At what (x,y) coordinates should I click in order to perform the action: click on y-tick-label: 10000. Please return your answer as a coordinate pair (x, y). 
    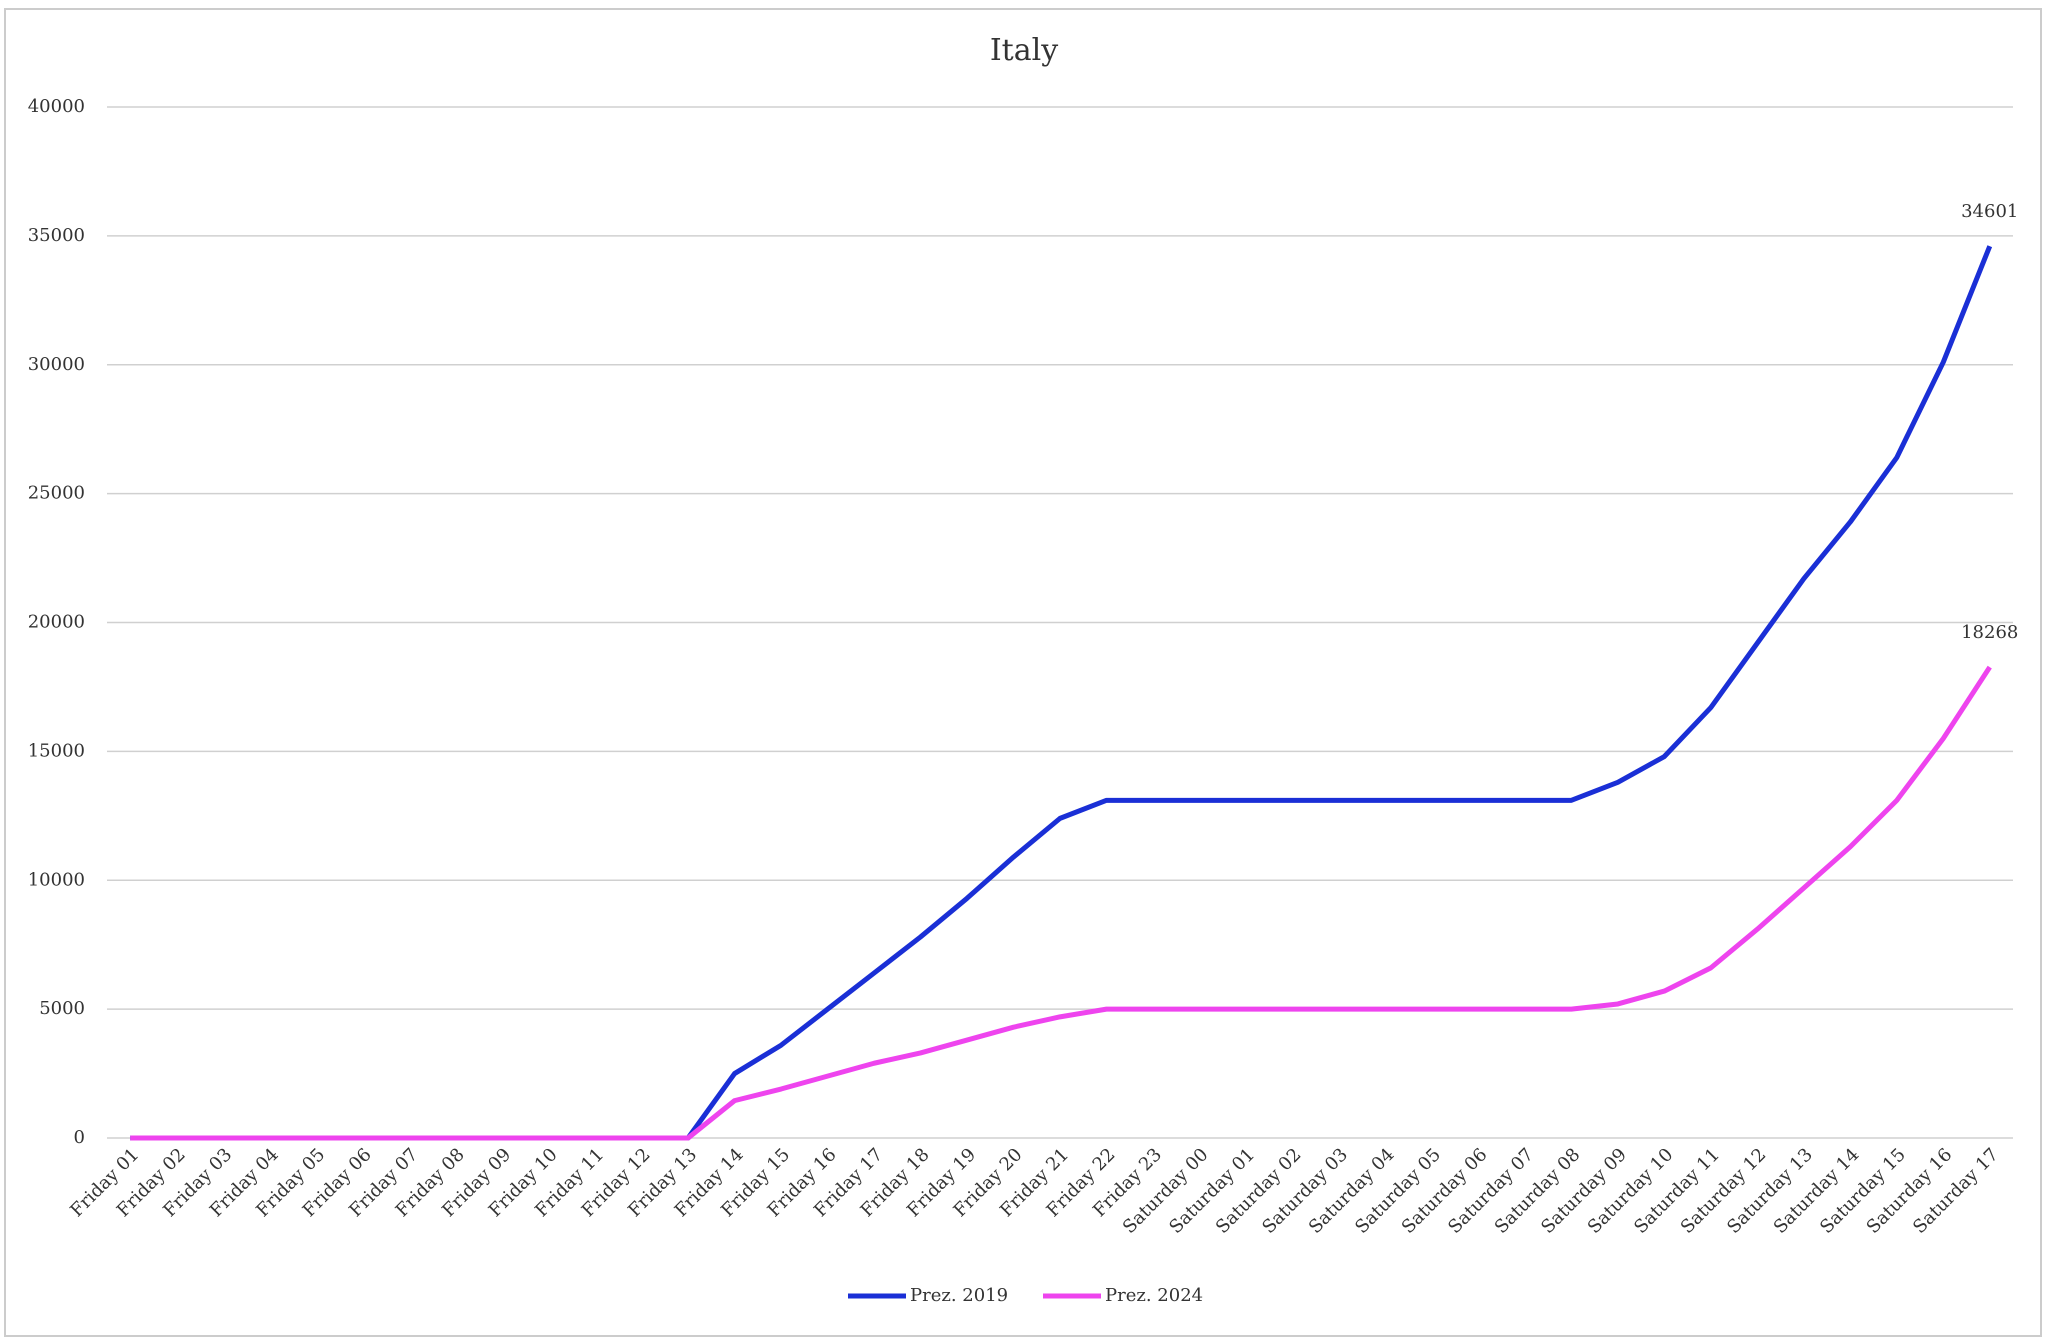
    Looking at the image, I should click on (56, 879).